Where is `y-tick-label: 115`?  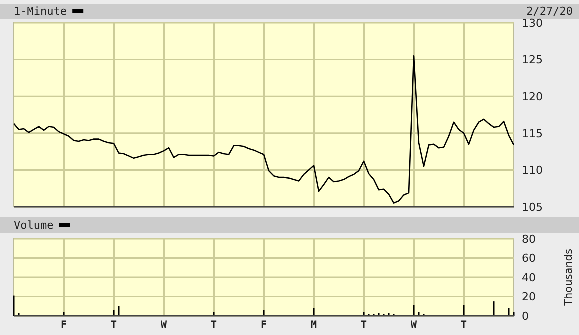
y-tick-label: 115 is located at coordinates (532, 133).